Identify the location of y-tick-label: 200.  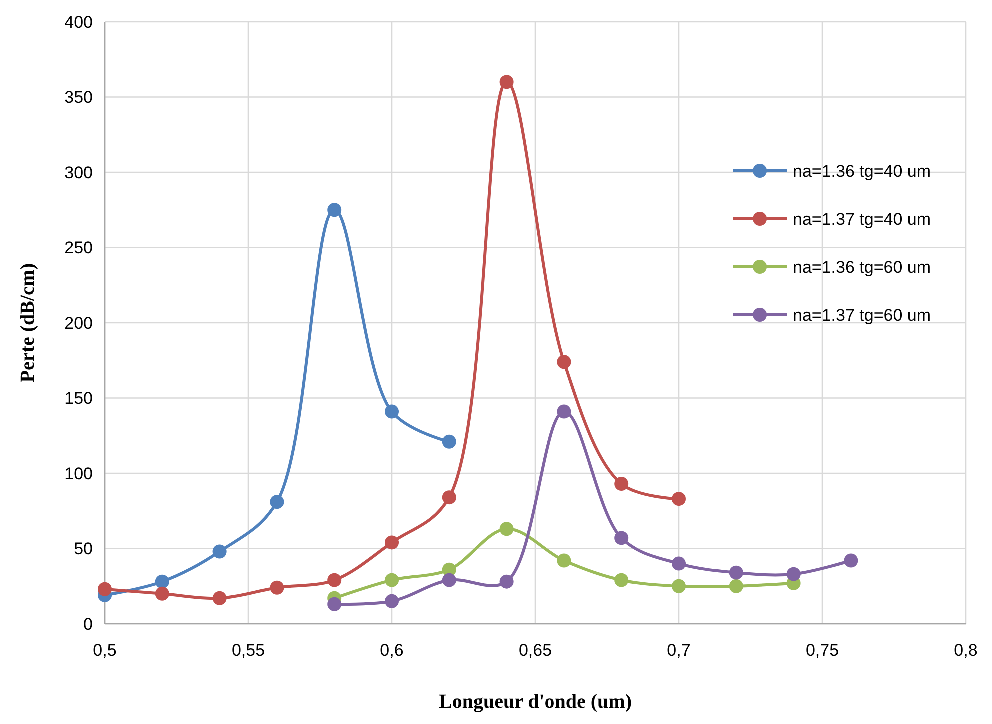
(78, 323).